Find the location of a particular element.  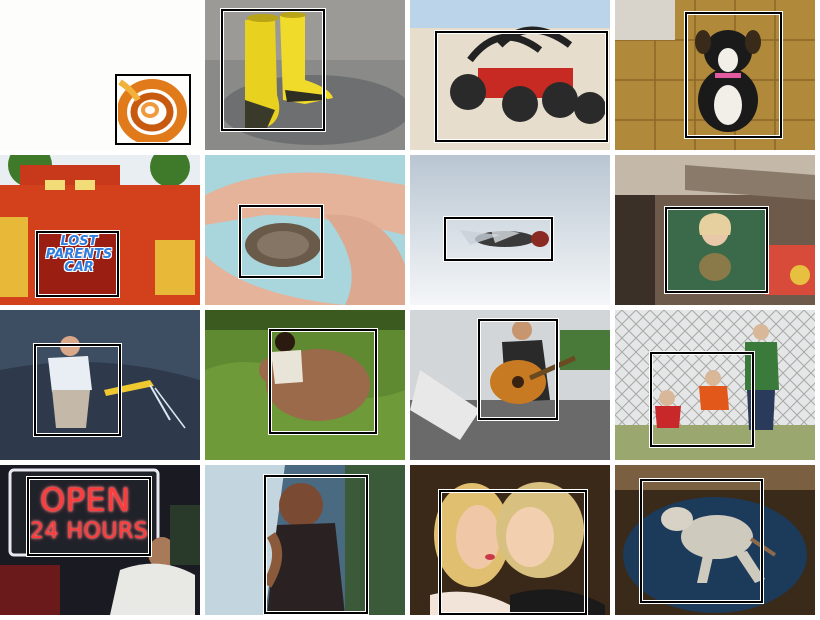

market-photo is located at coordinates (715, 230).